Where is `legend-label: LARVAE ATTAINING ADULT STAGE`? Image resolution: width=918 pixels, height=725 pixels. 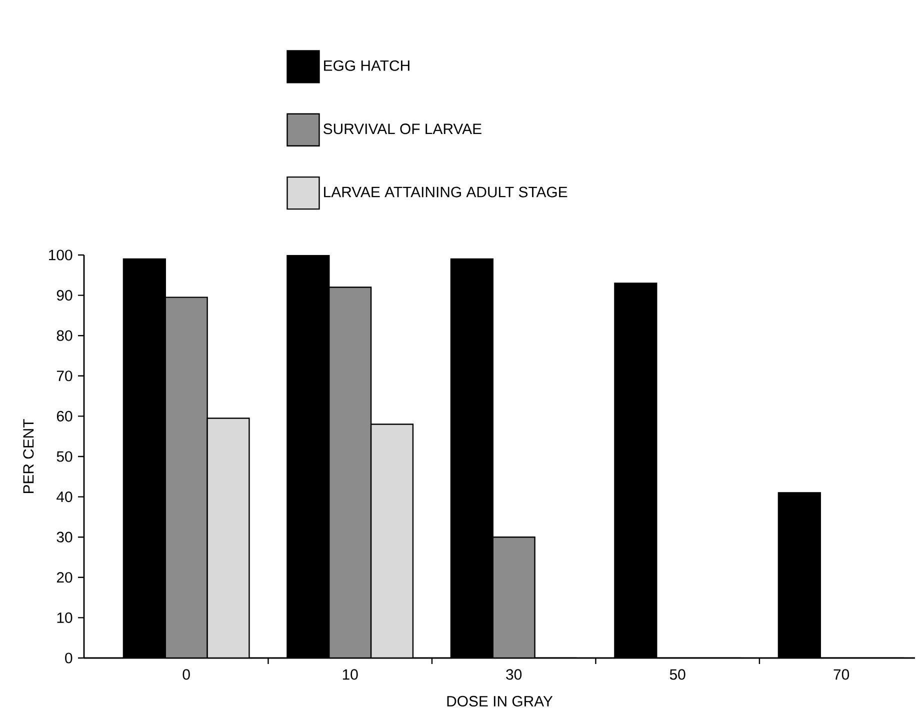
legend-label: LARVAE ATTAINING ADULT STAGE is located at coordinates (446, 192).